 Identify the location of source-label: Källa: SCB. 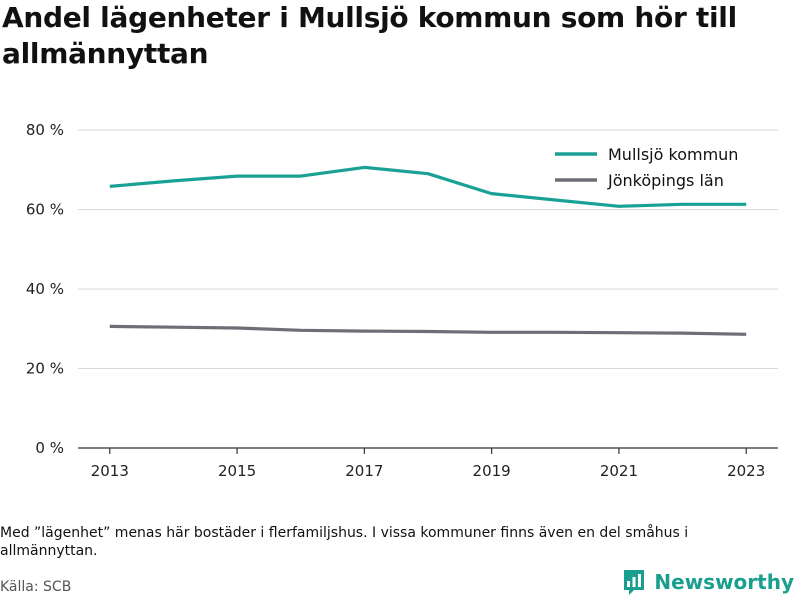
(36, 587).